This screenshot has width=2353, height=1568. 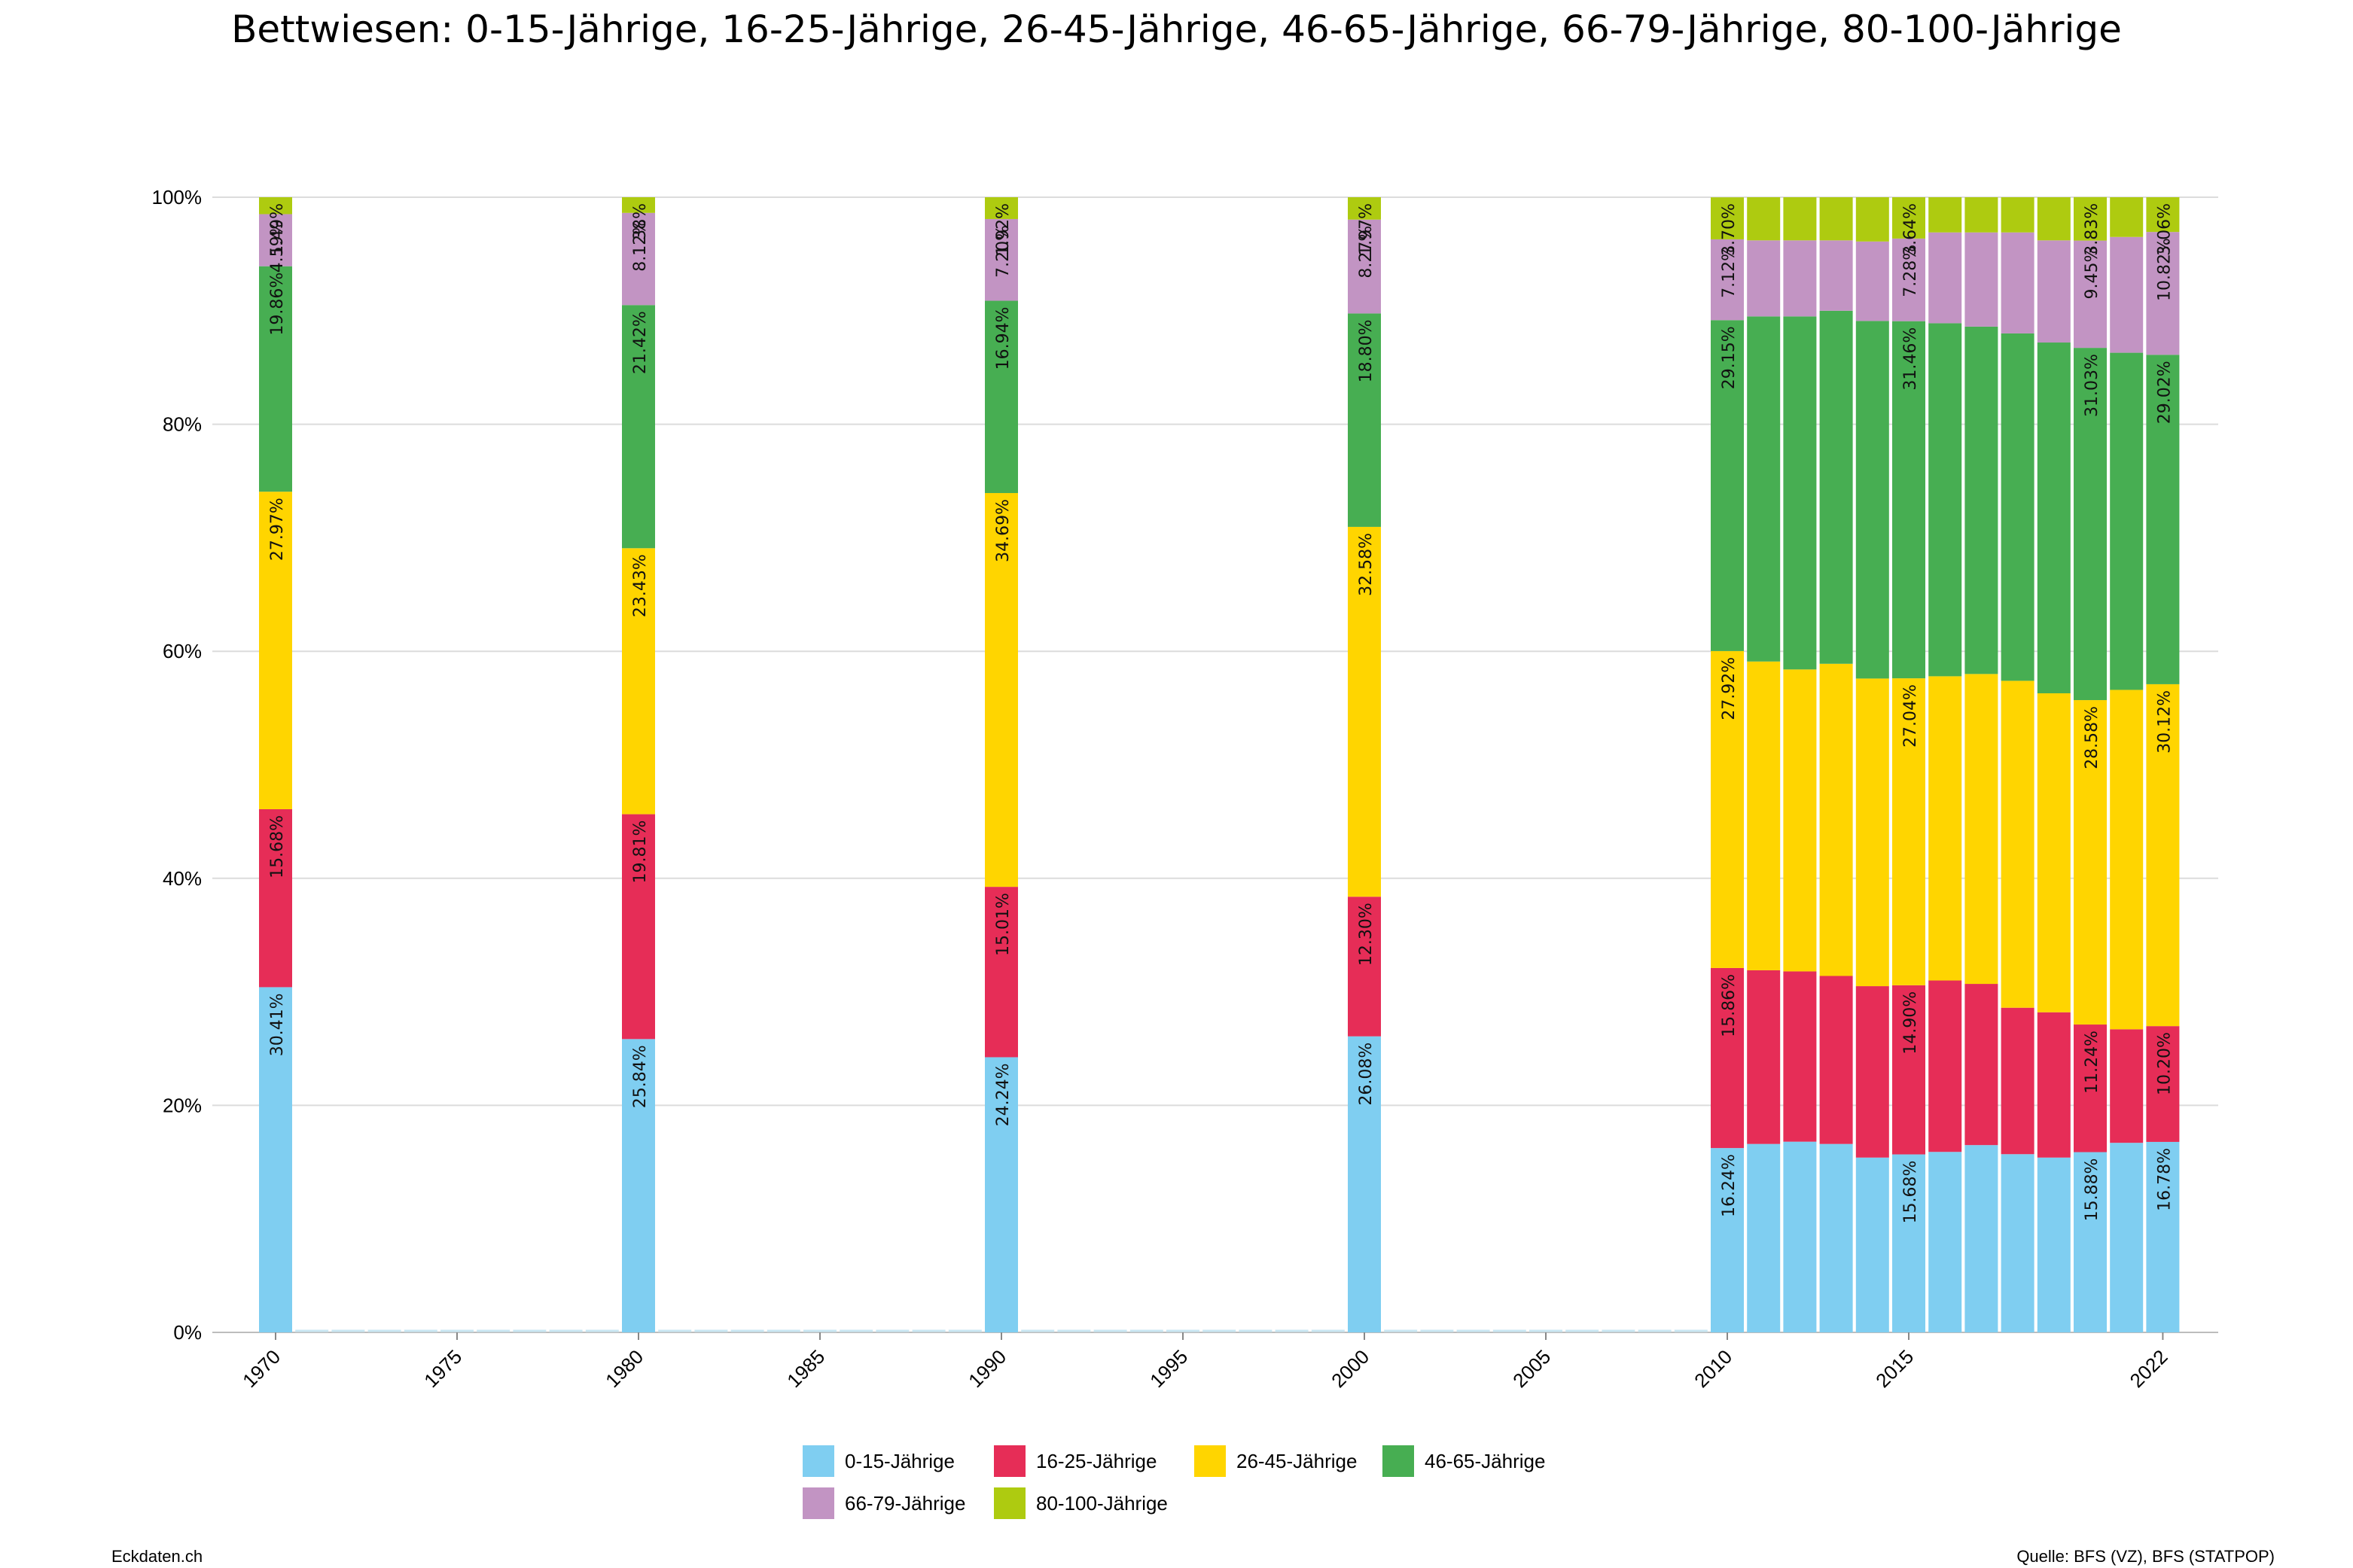 I want to click on data-label: 7.28%, so click(x=1910, y=271).